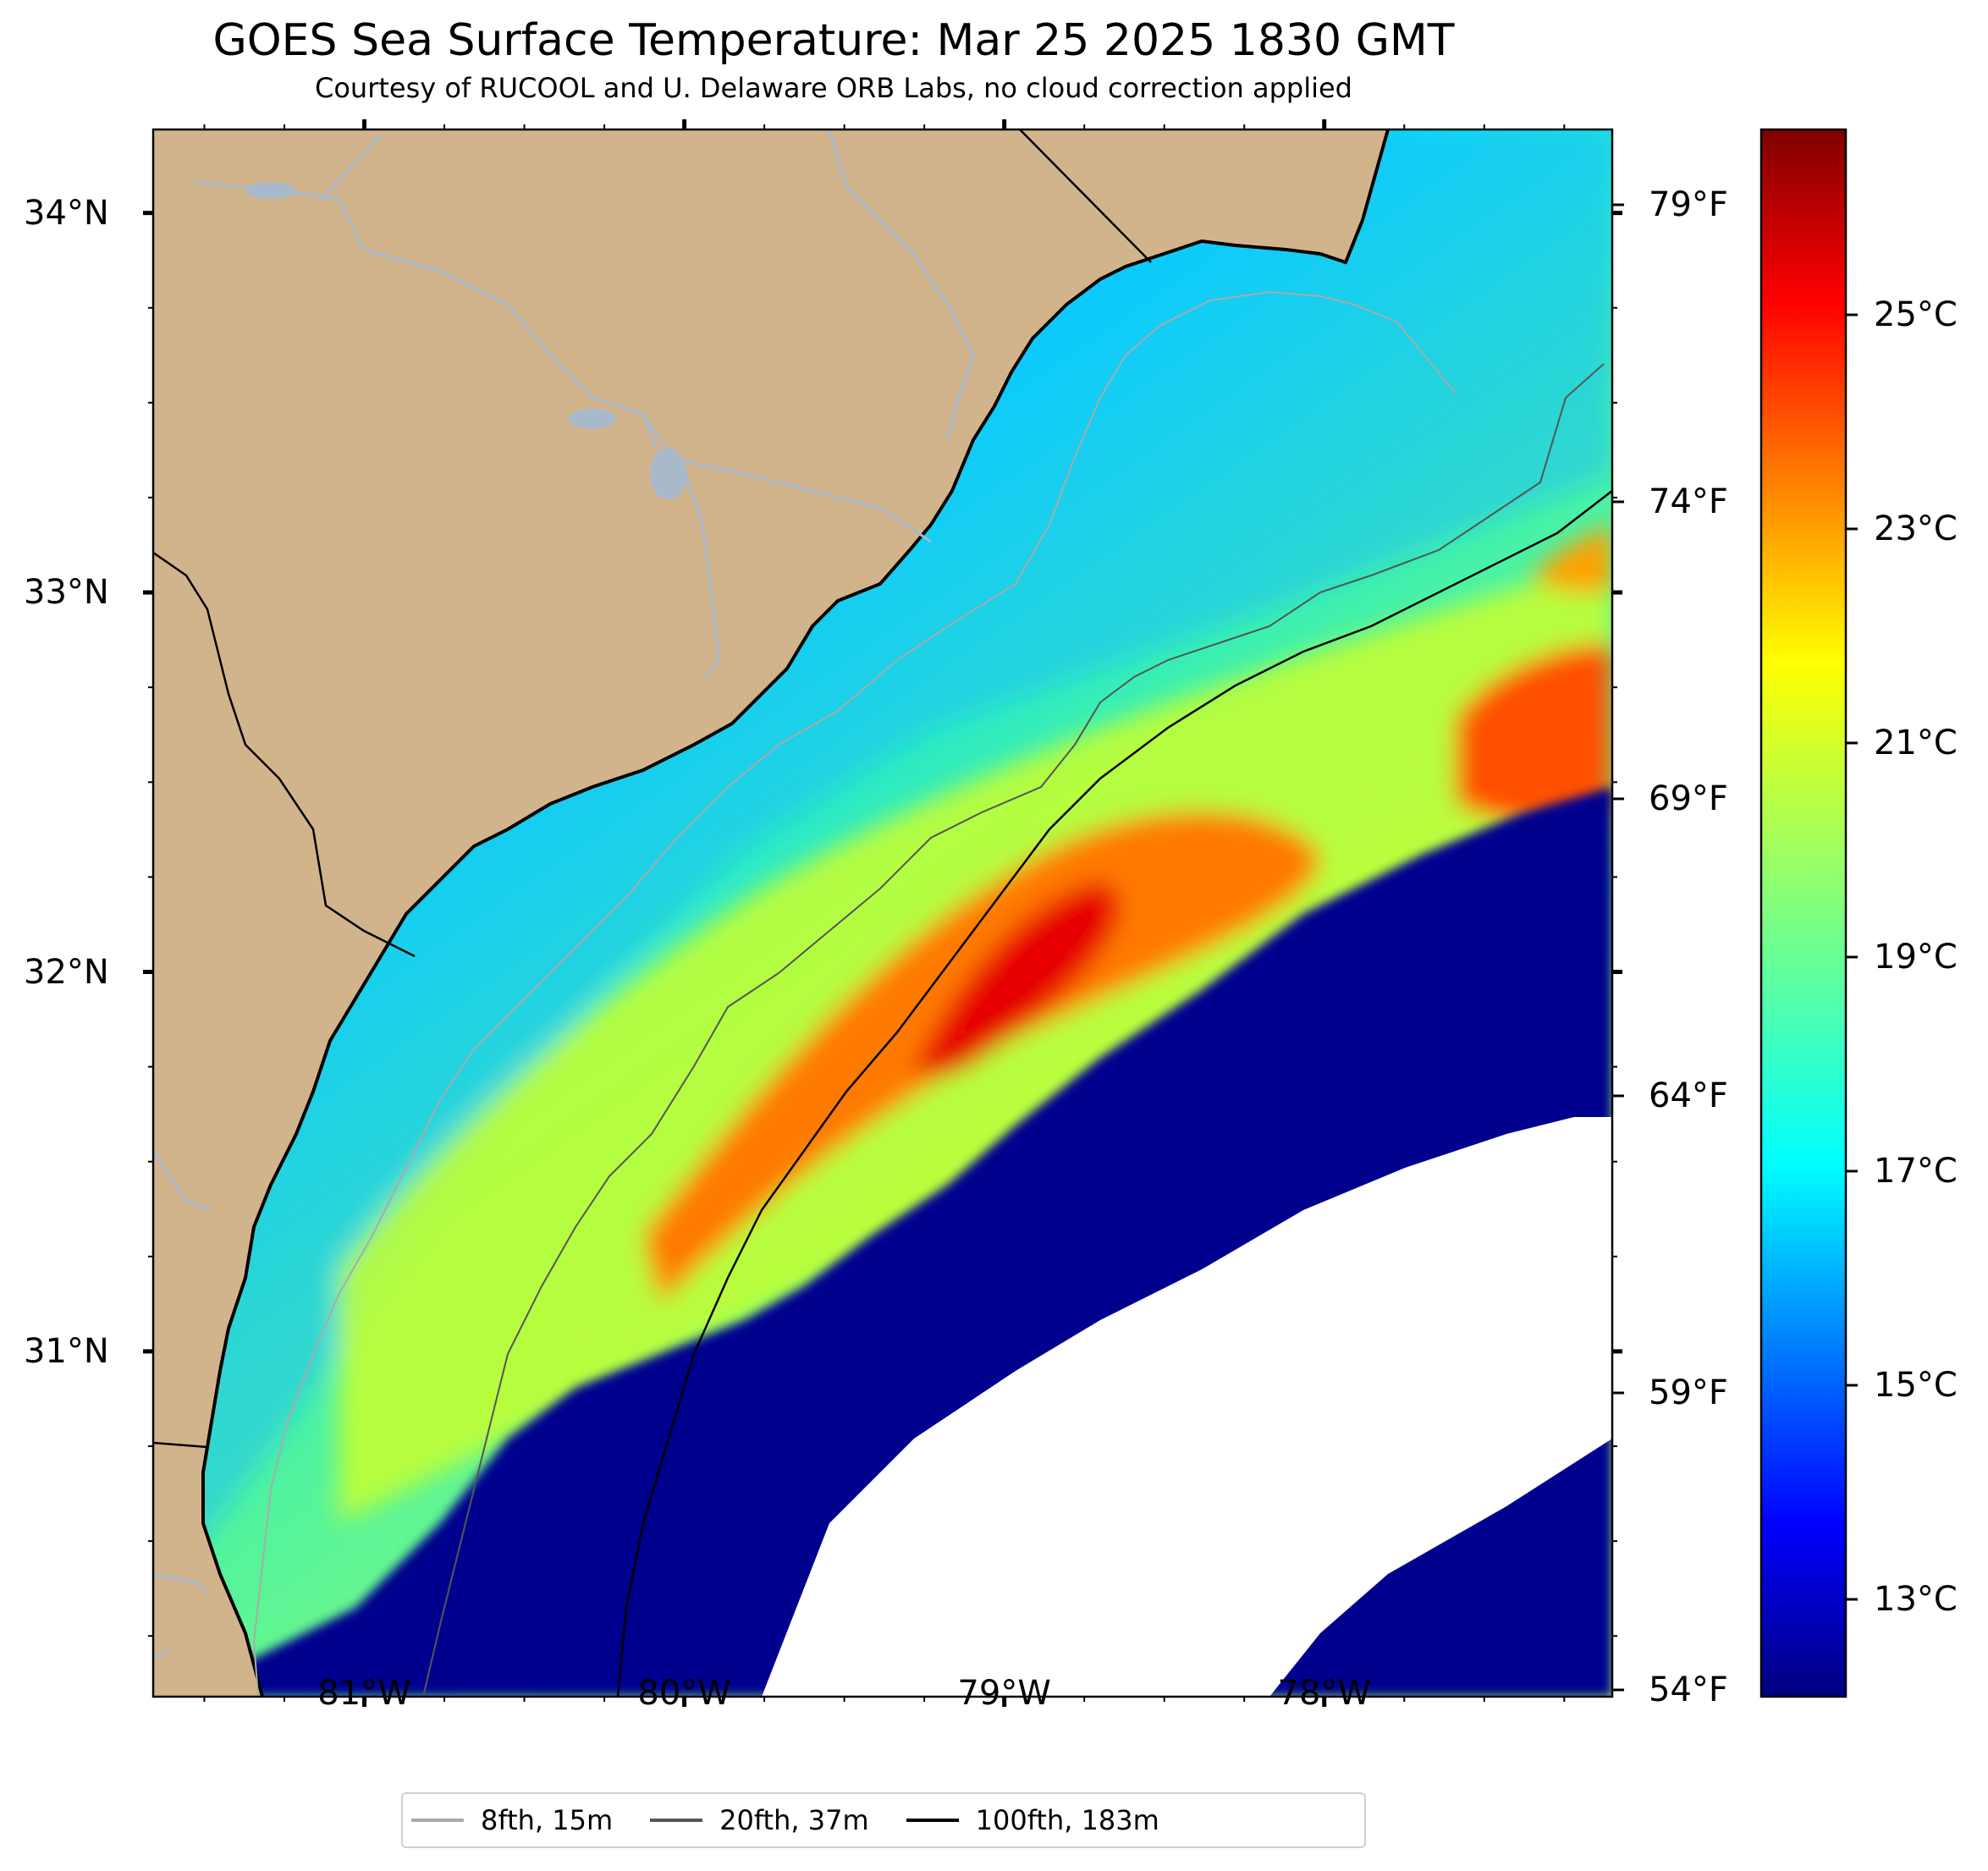 The height and width of the screenshot is (1871, 1988). What do you see at coordinates (1688, 1393) in the screenshot?
I see `fahrenheit-tick-label: 59°F` at bounding box center [1688, 1393].